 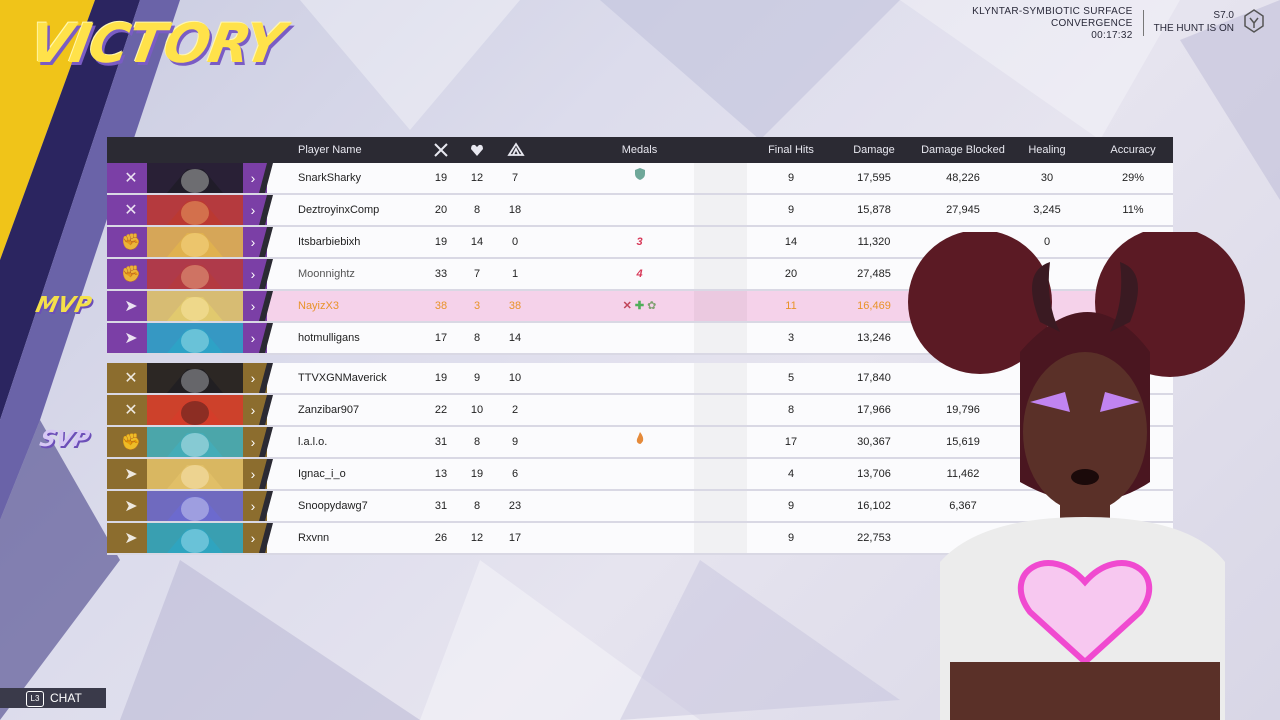 I want to click on kills-value: 22, so click(x=441, y=410).